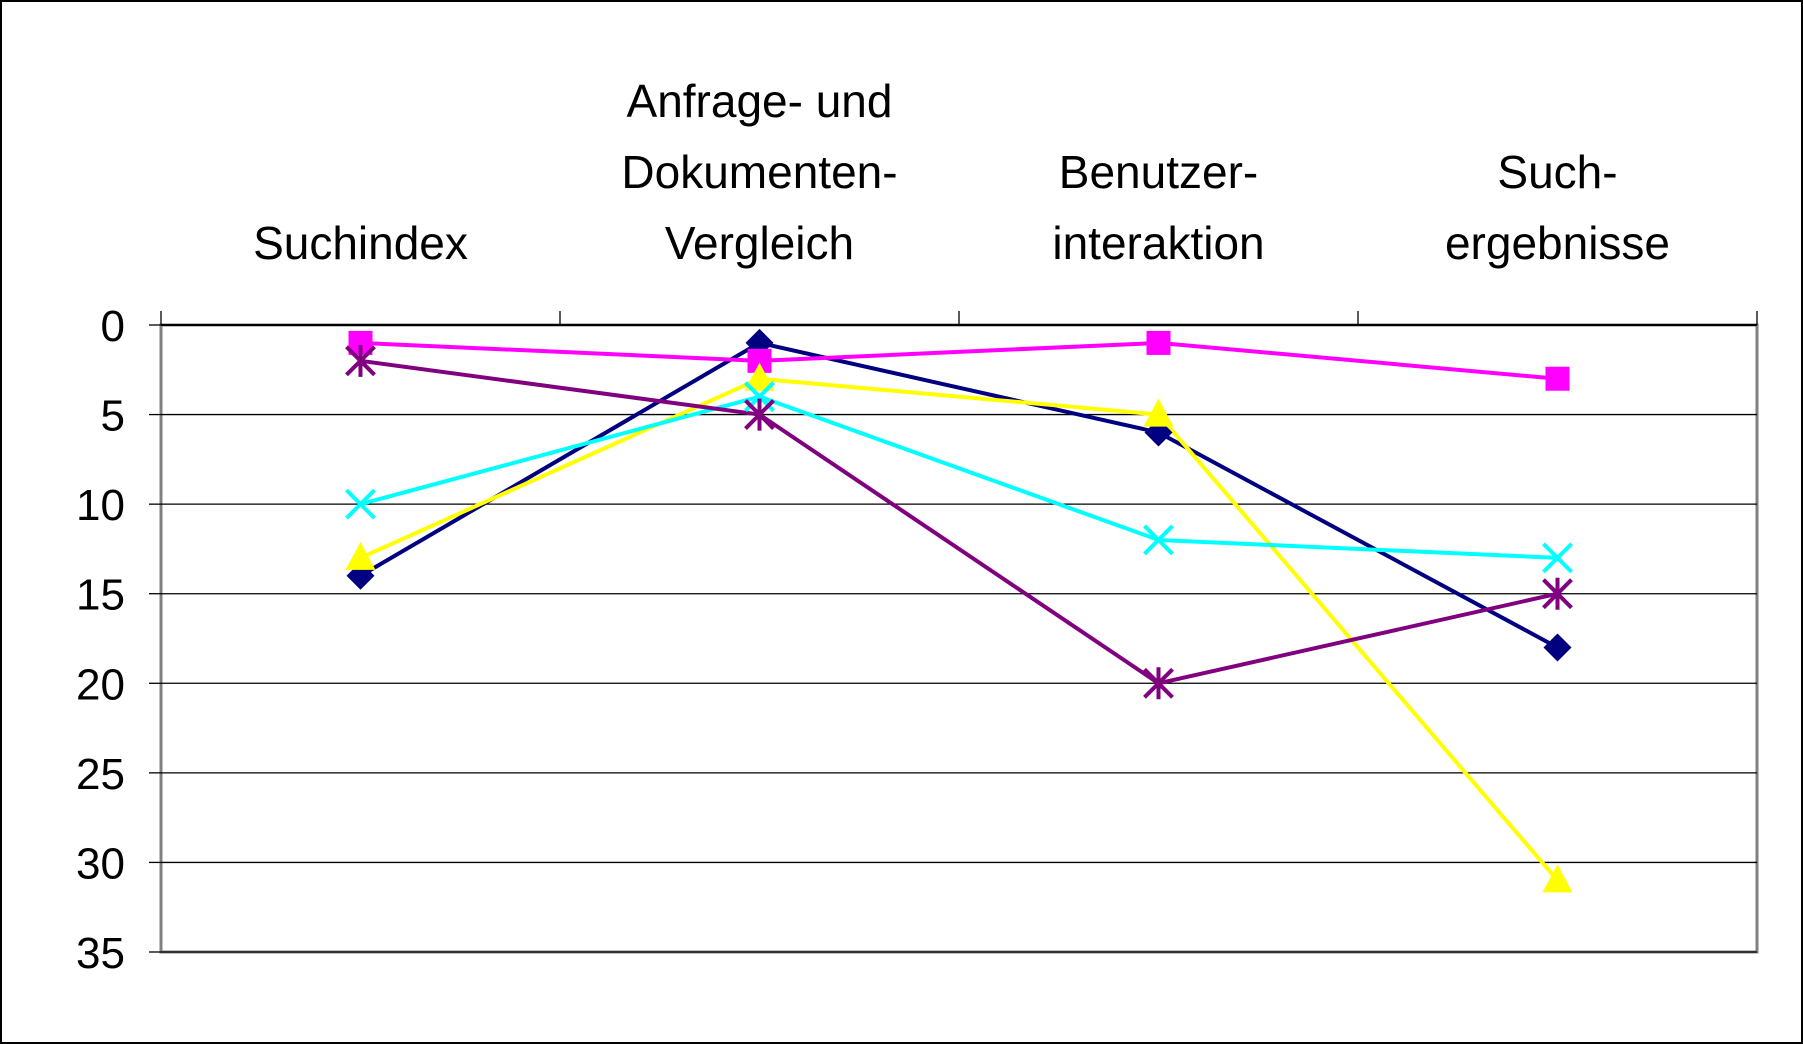  What do you see at coordinates (100, 595) in the screenshot?
I see `y-tick-label: 15` at bounding box center [100, 595].